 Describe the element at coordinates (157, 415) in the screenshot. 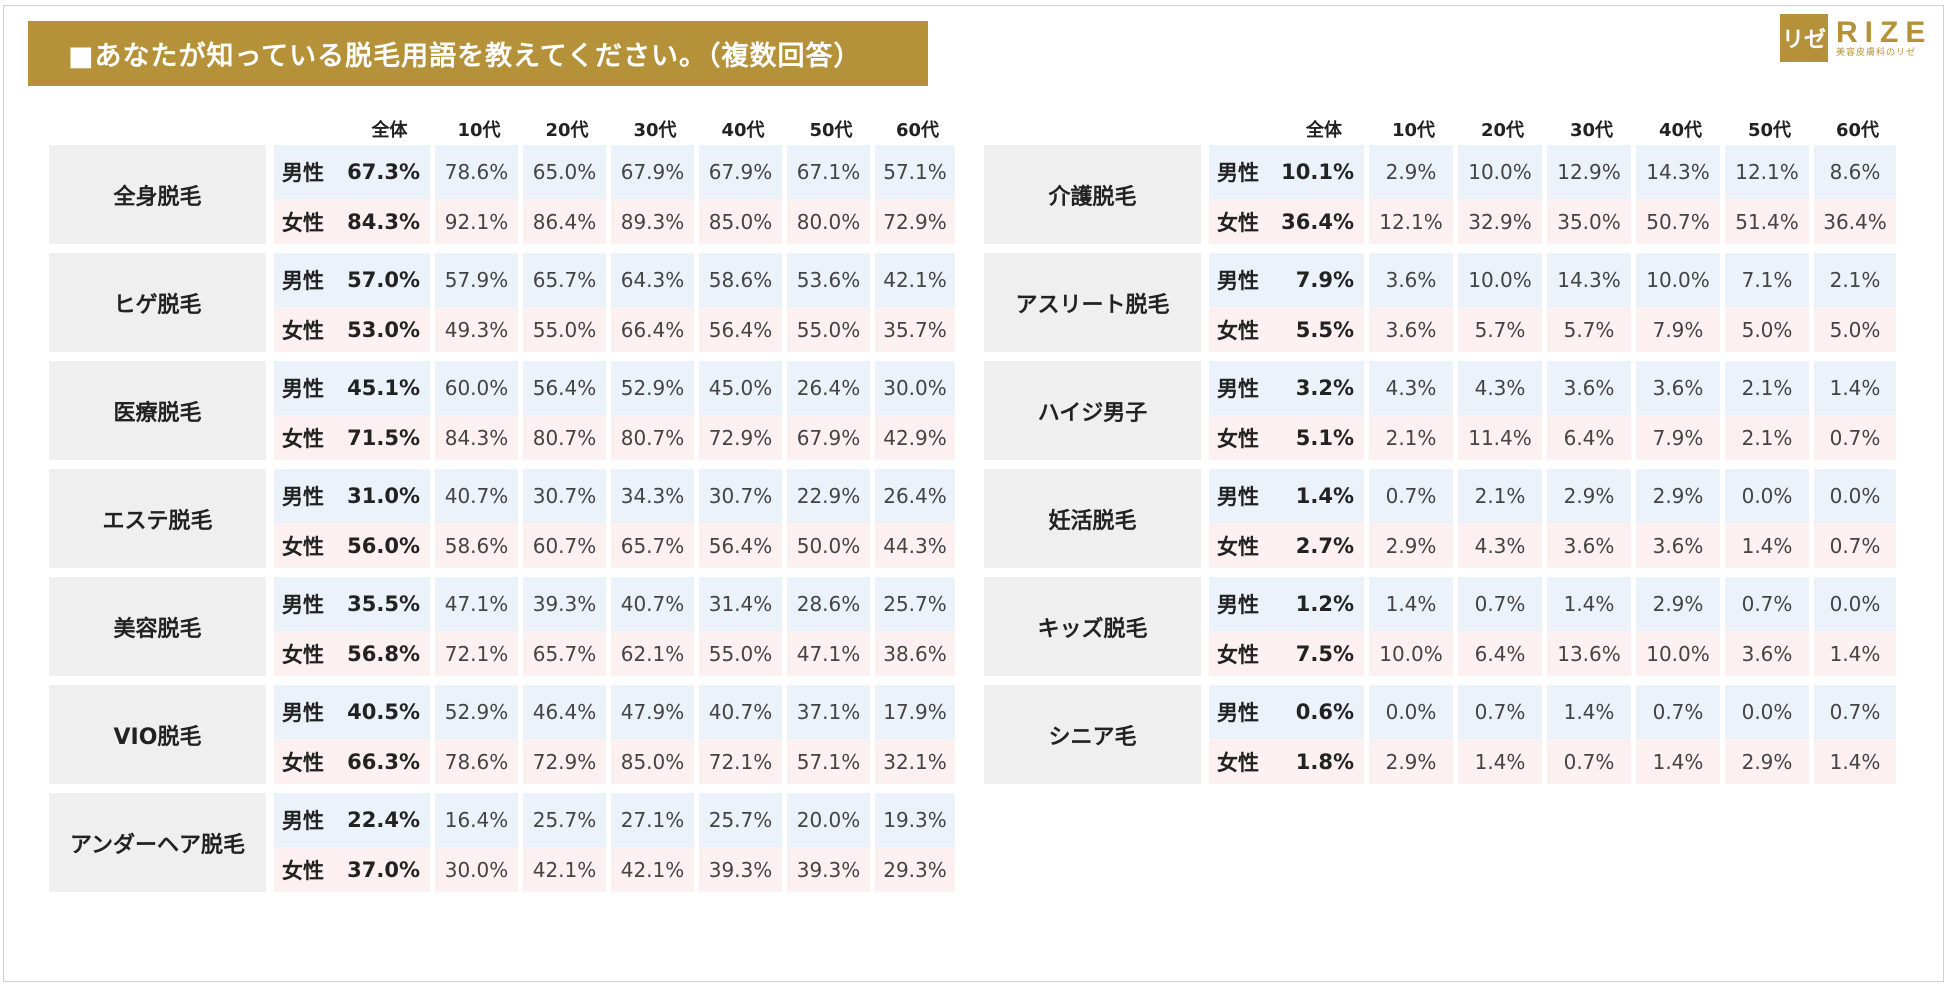

I see `term-label: 医療脱毛` at that location.